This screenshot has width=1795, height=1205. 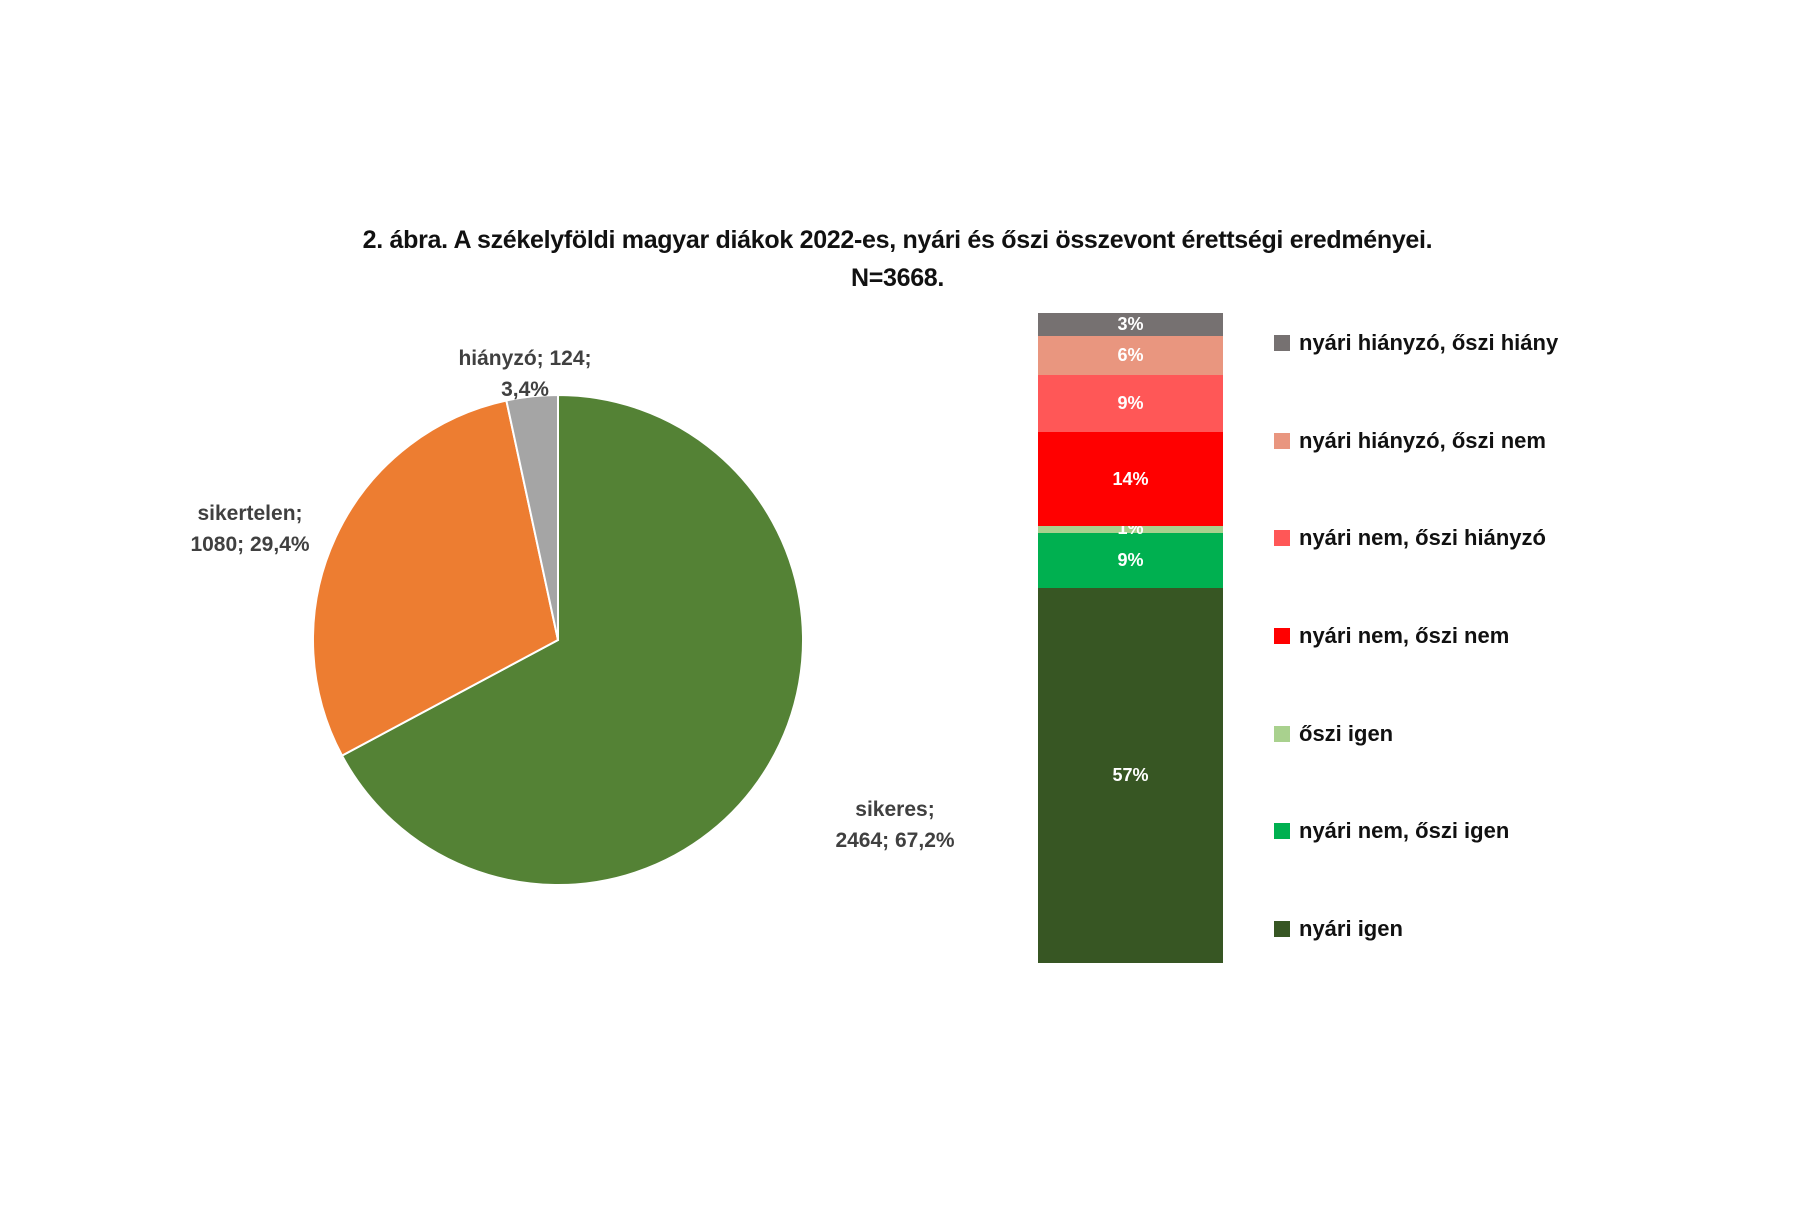 I want to click on bar-segment-nyari-igen: 57%, so click(x=1130, y=775).